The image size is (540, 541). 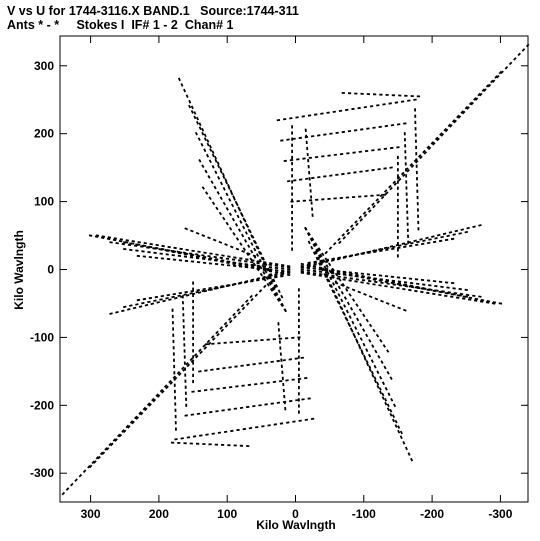 I want to click on y-tick-label: 200, so click(x=44, y=134).